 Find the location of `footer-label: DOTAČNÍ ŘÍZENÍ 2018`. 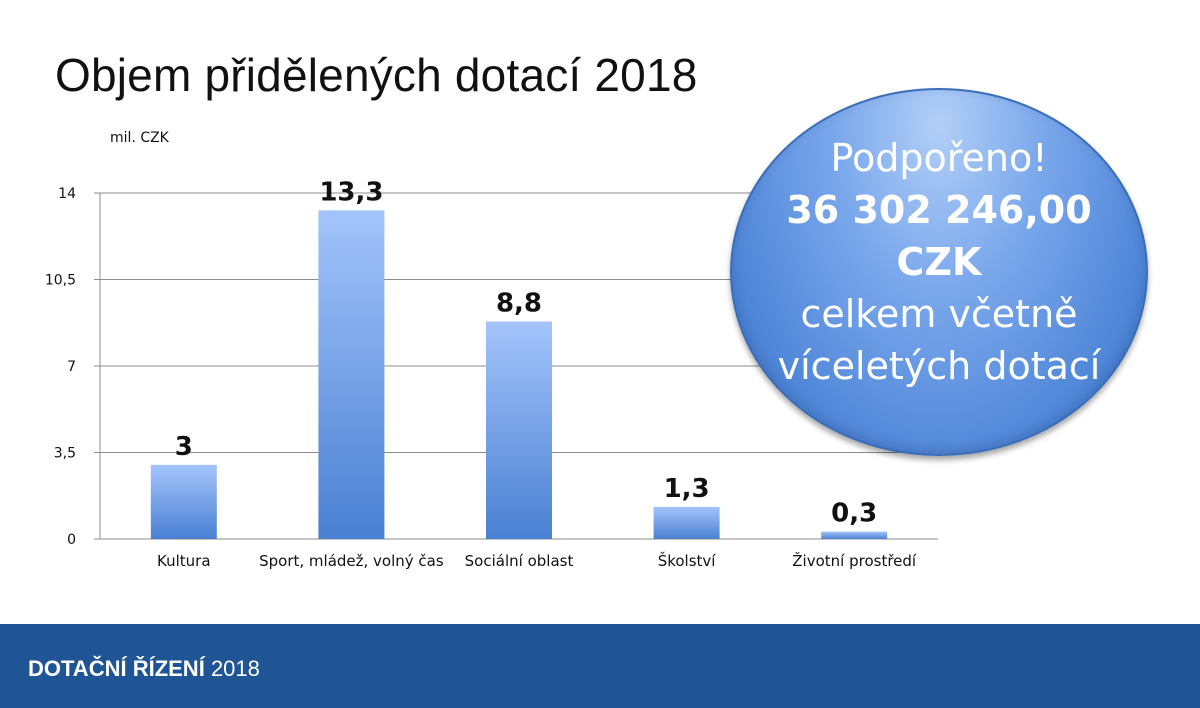

footer-label: DOTAČNÍ ŘÍZENÍ 2018 is located at coordinates (144, 669).